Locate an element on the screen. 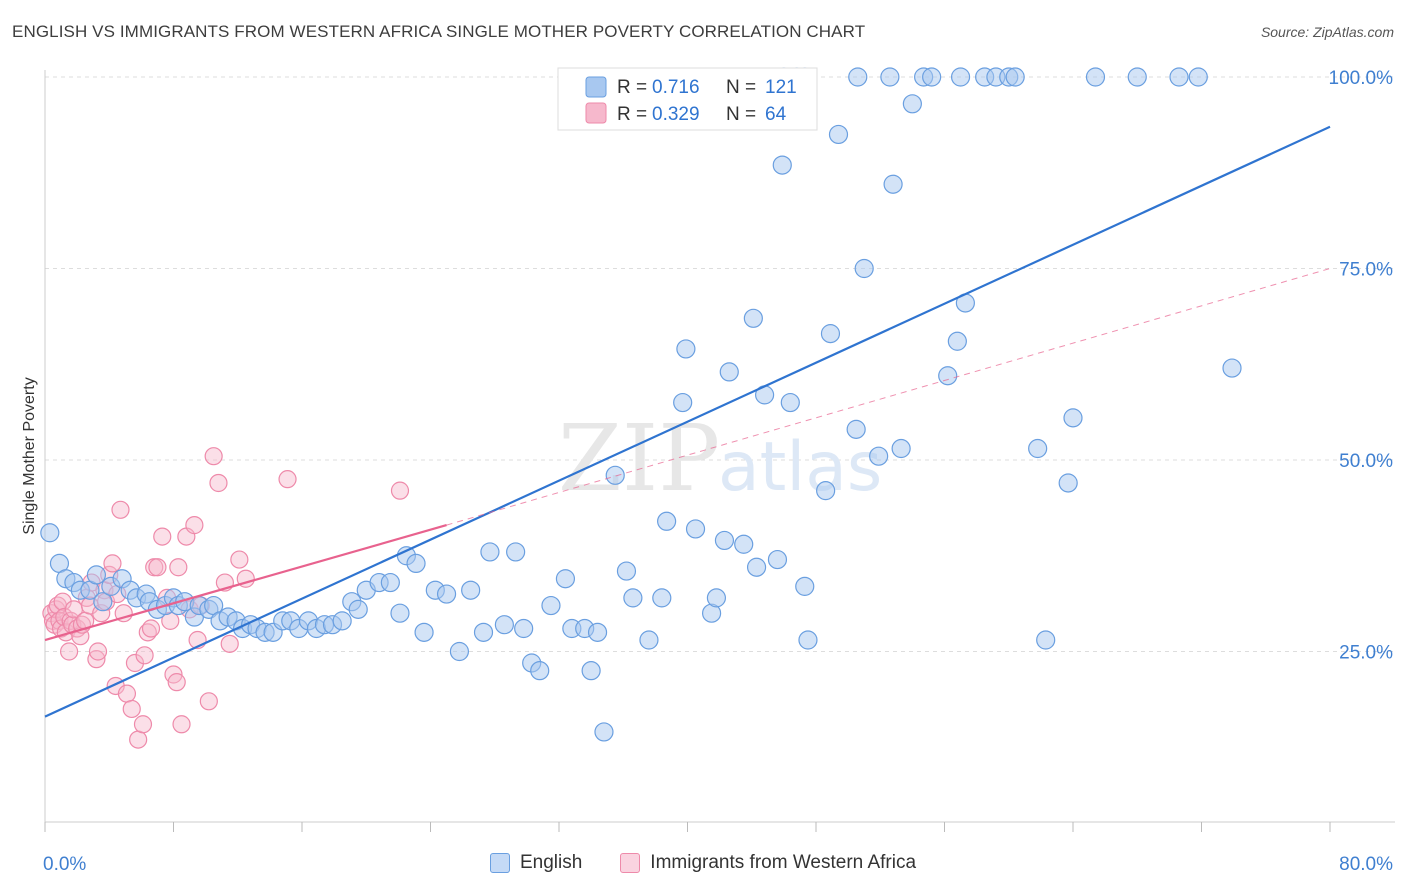  watermark: ZIP atlas is located at coordinates (720, 458).